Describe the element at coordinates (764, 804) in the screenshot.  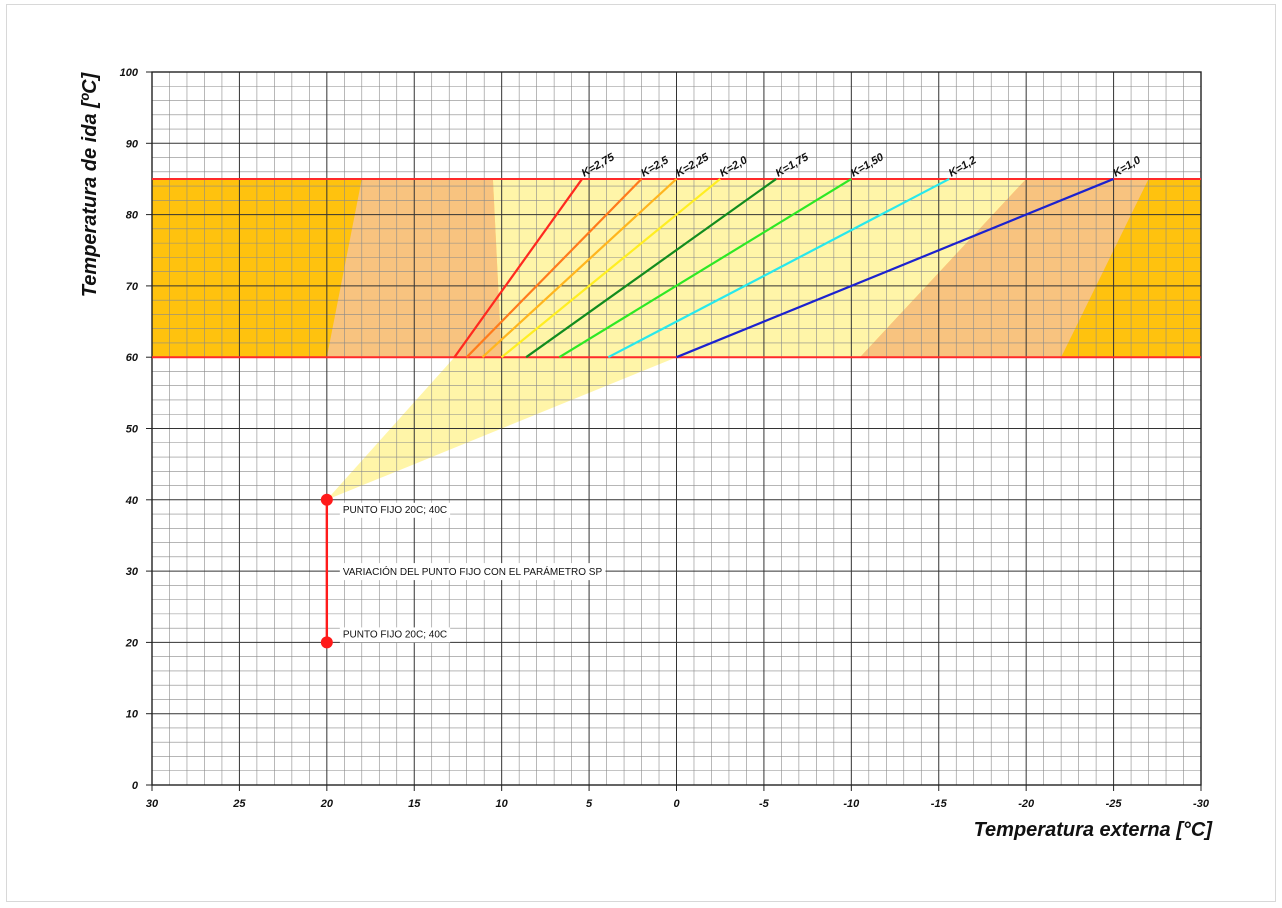
I see `x-tick-label: -5` at that location.